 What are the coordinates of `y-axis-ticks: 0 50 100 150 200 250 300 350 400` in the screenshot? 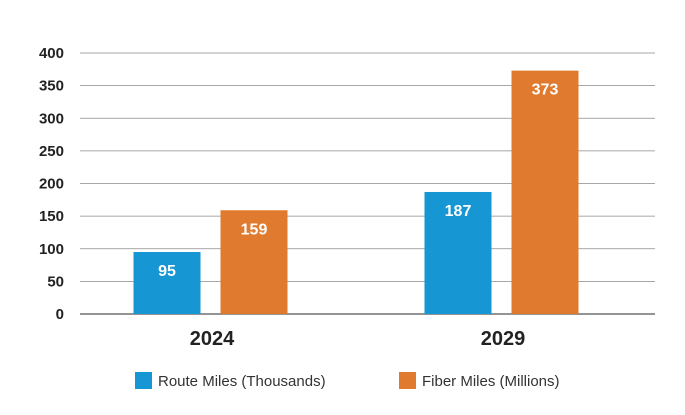 It's located at (51, 184).